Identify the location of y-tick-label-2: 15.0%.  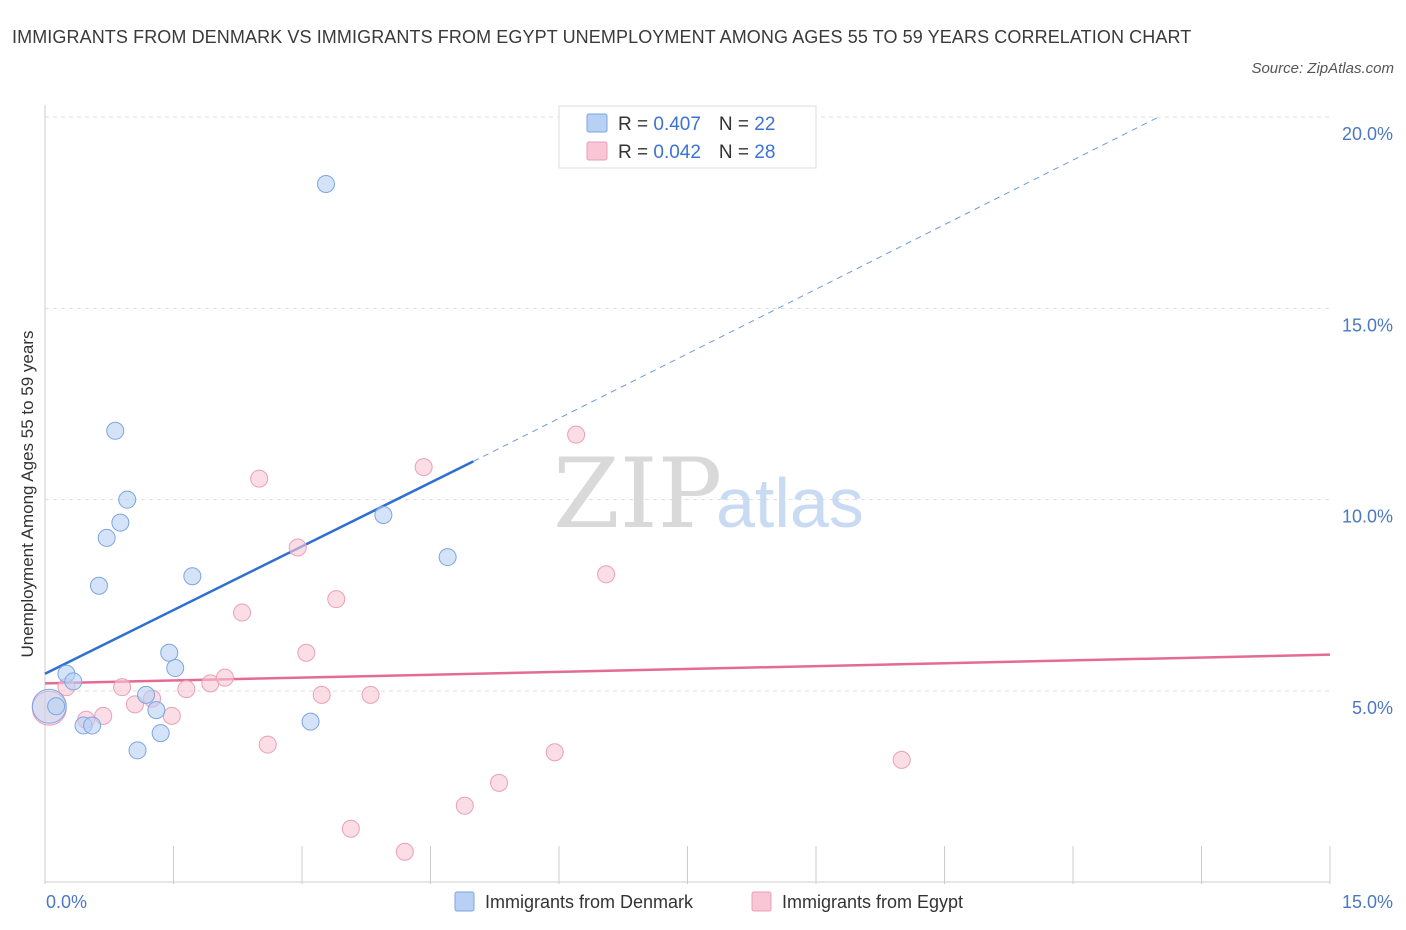
(1367, 325).